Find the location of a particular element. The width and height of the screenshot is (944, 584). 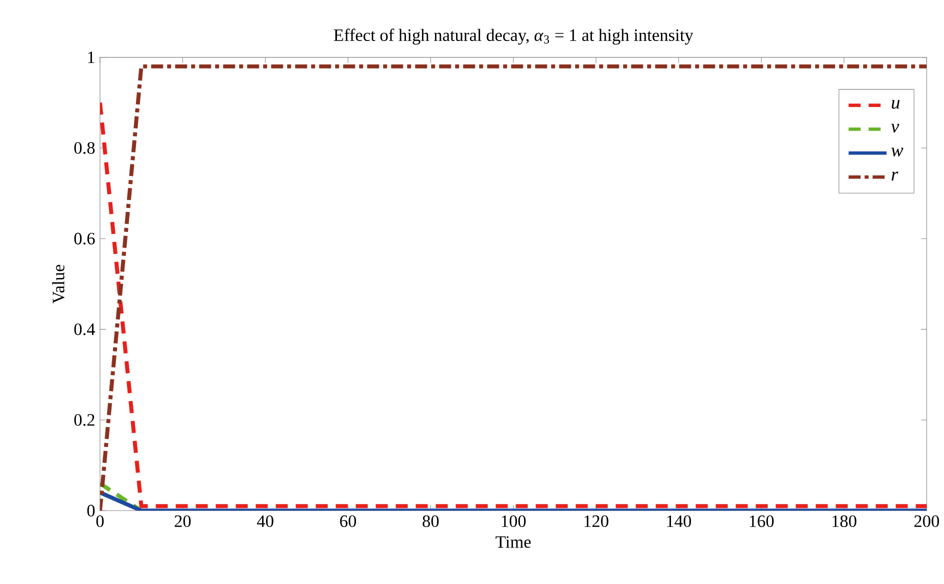

x-axis-title: Time is located at coordinates (513, 542).